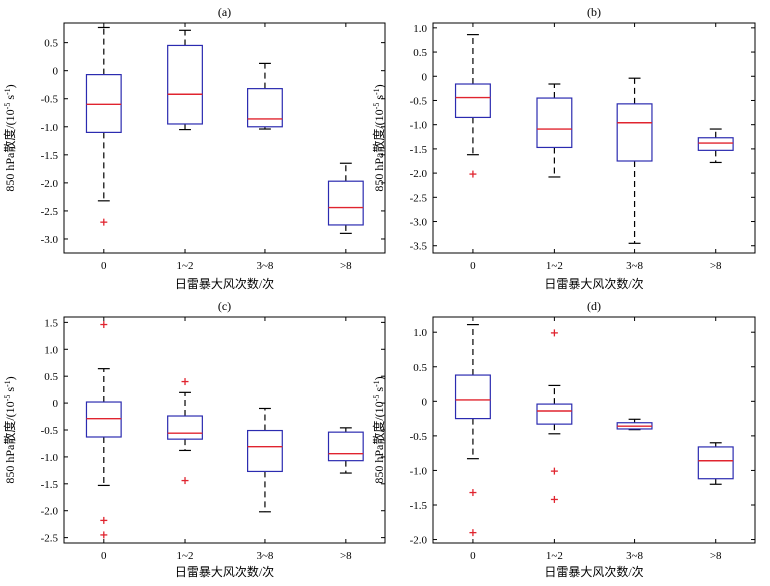 The image size is (770, 586). I want to click on chart-0-ylabel-part: 850 hPa散度/(10, so click(9, 150).